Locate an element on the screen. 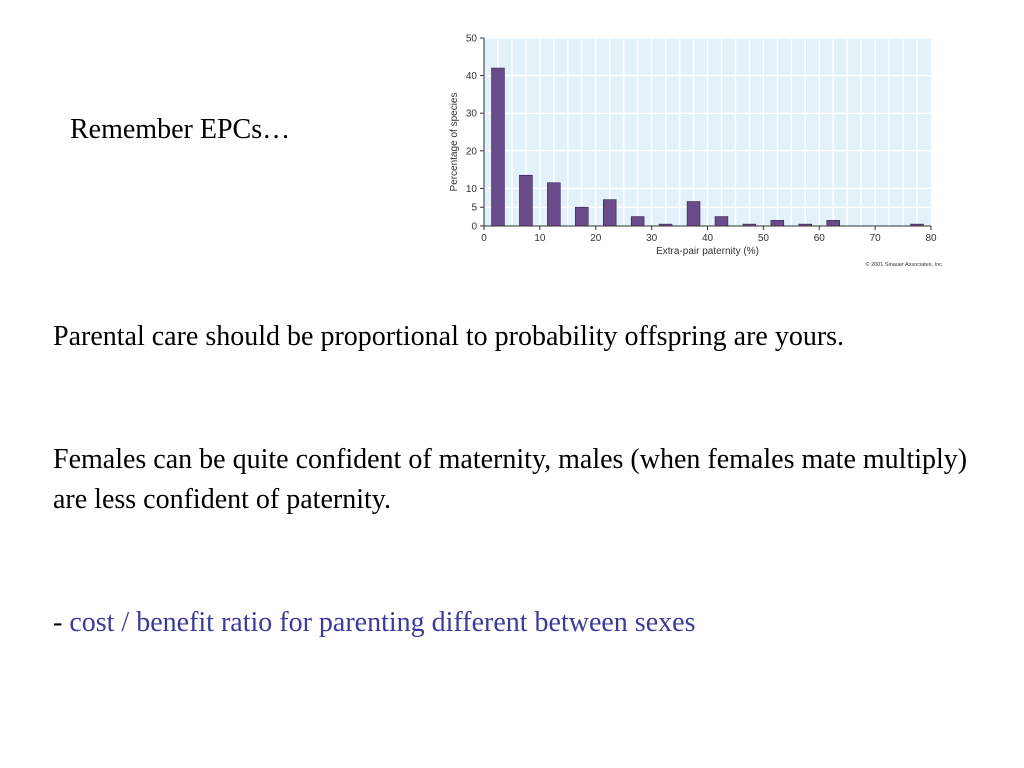  x-tick-label: 0 is located at coordinates (484, 238).